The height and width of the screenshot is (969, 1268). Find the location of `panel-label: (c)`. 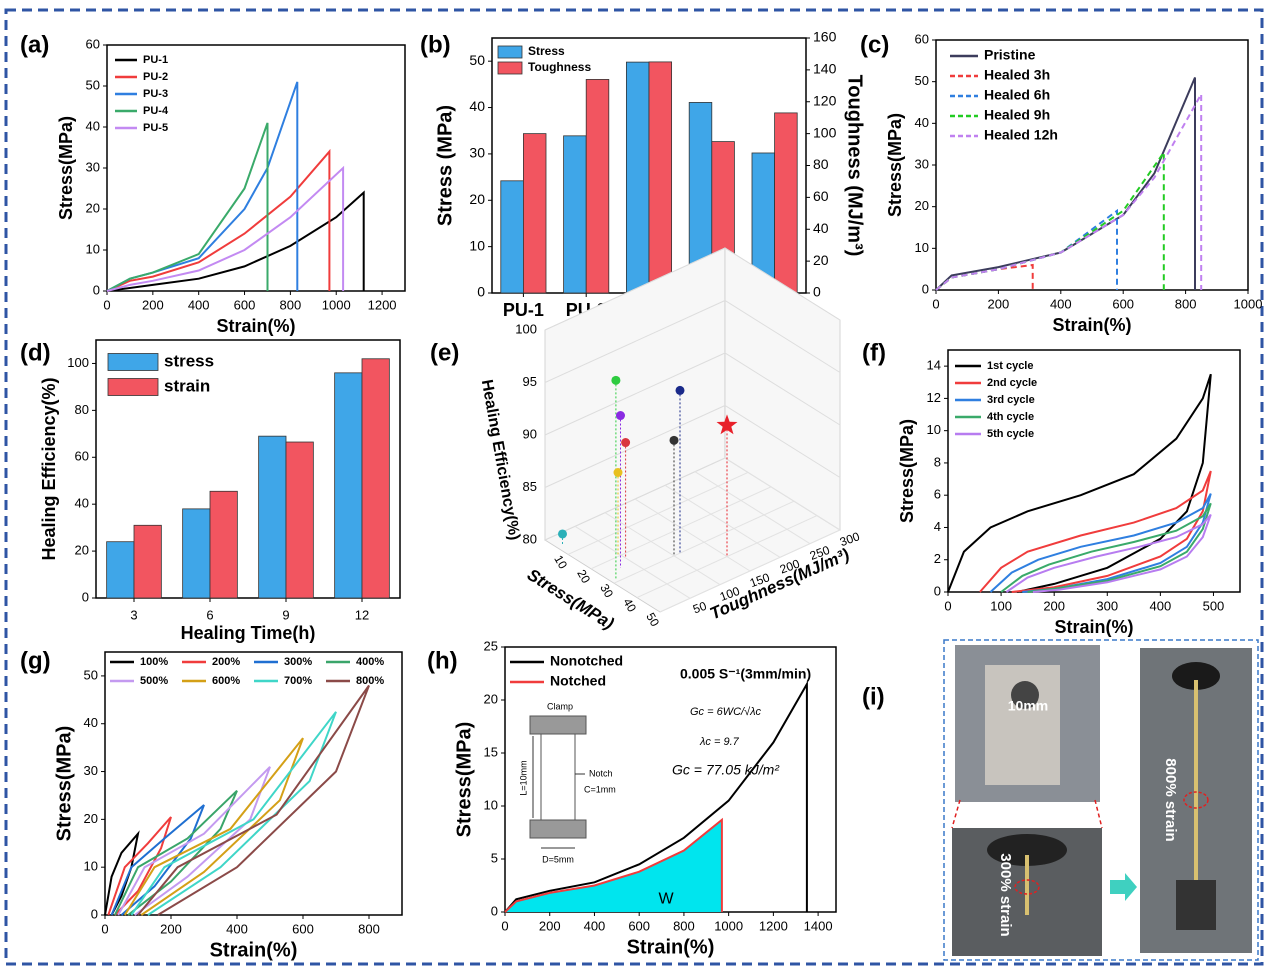

panel-label: (c) is located at coordinates (874, 44).